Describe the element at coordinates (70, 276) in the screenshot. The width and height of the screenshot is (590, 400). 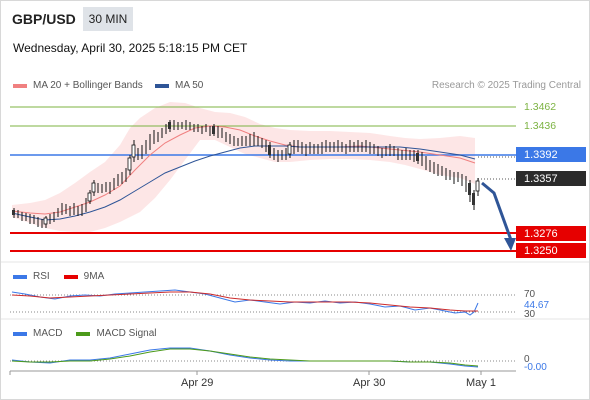
I see `rsi-9ma-swatch` at that location.